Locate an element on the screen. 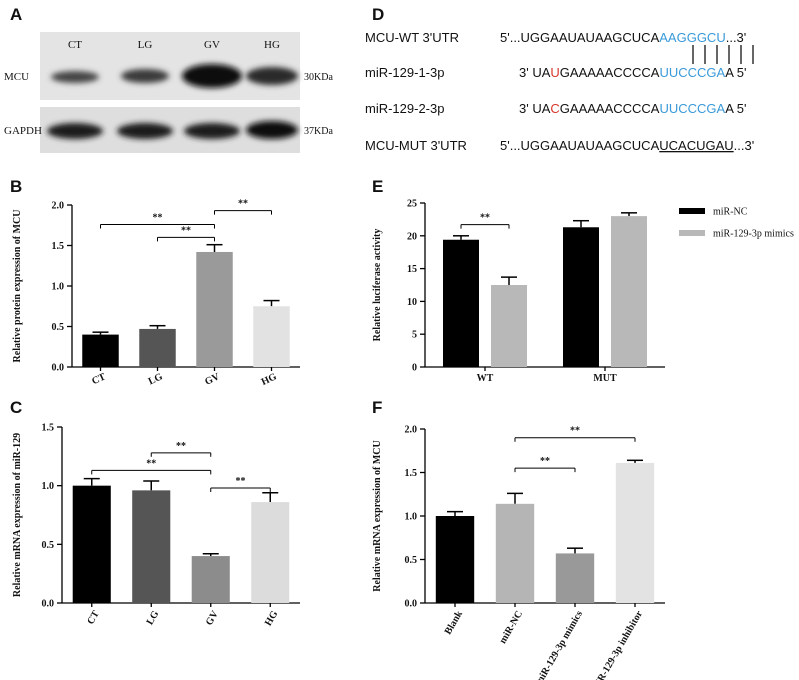  lane-label: GV is located at coordinates (212, 45).